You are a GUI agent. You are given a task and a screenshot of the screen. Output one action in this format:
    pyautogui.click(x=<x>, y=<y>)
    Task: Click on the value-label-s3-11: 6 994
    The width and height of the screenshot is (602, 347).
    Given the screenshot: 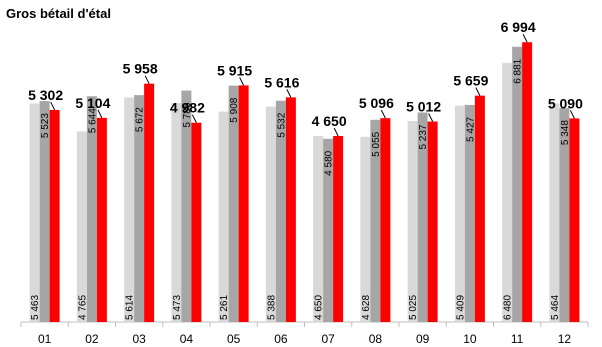 What is the action you would take?
    pyautogui.click(x=518, y=27)
    